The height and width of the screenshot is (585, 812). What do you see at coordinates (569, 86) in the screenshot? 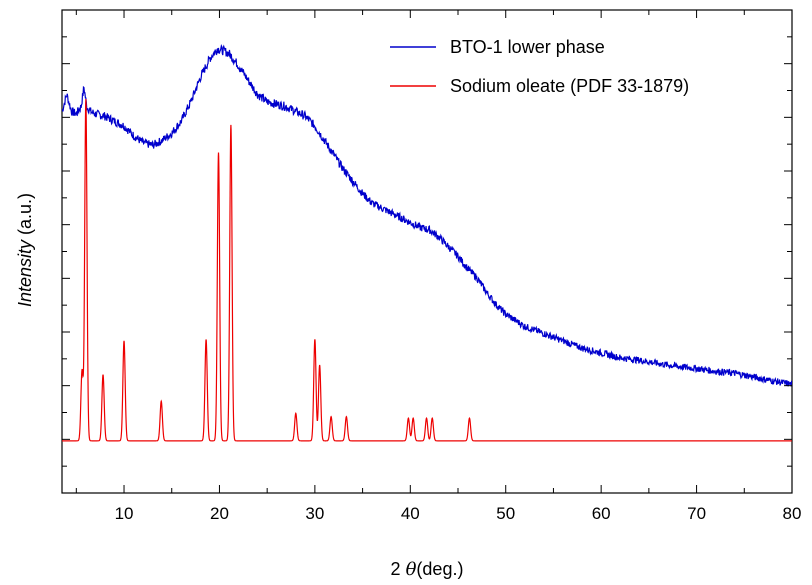
I see `legend-label-sodium-oleate: Sodium oleate (PDF 33-1879)` at bounding box center [569, 86].